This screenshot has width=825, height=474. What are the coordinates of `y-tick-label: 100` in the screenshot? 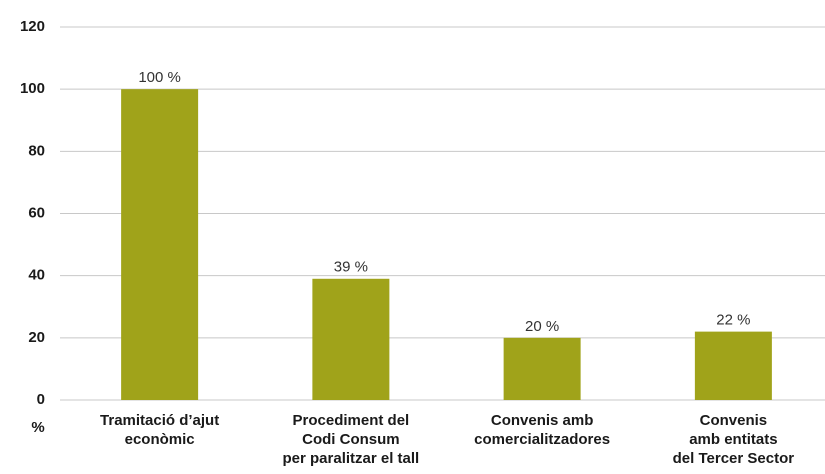 It's located at (32, 88).